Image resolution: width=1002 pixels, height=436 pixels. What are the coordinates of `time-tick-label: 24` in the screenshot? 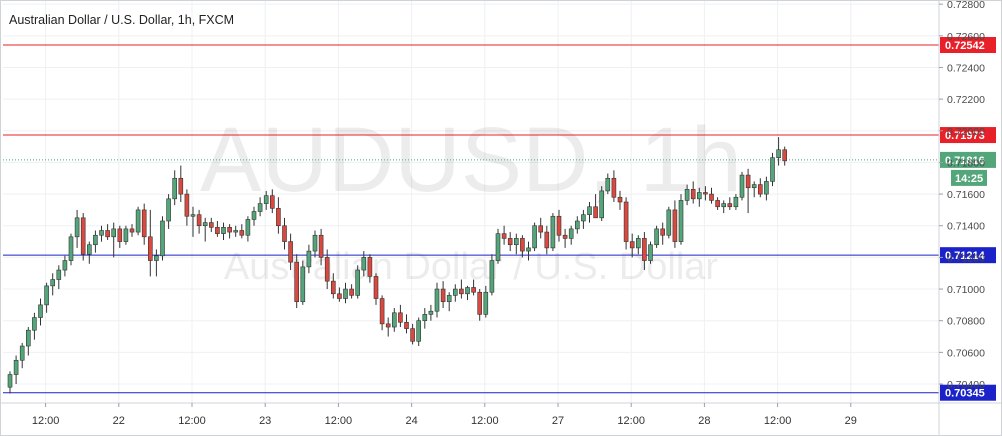 It's located at (411, 421).